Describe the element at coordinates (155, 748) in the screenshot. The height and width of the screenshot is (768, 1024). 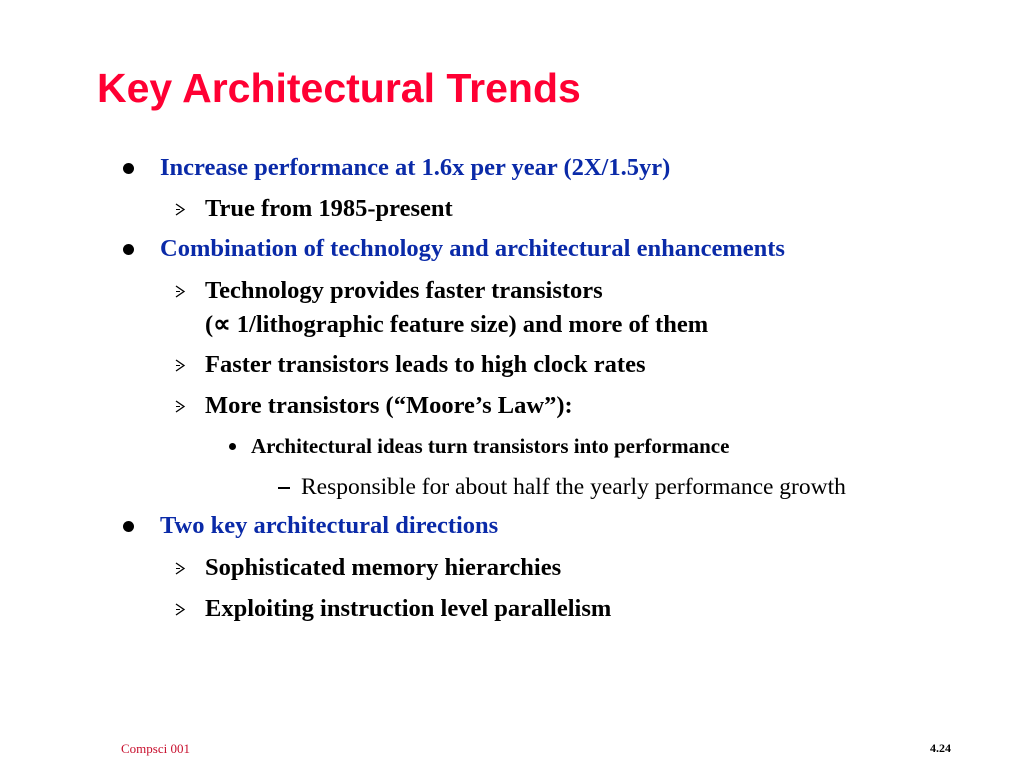
I see `footer-course: Compsci 001` at that location.